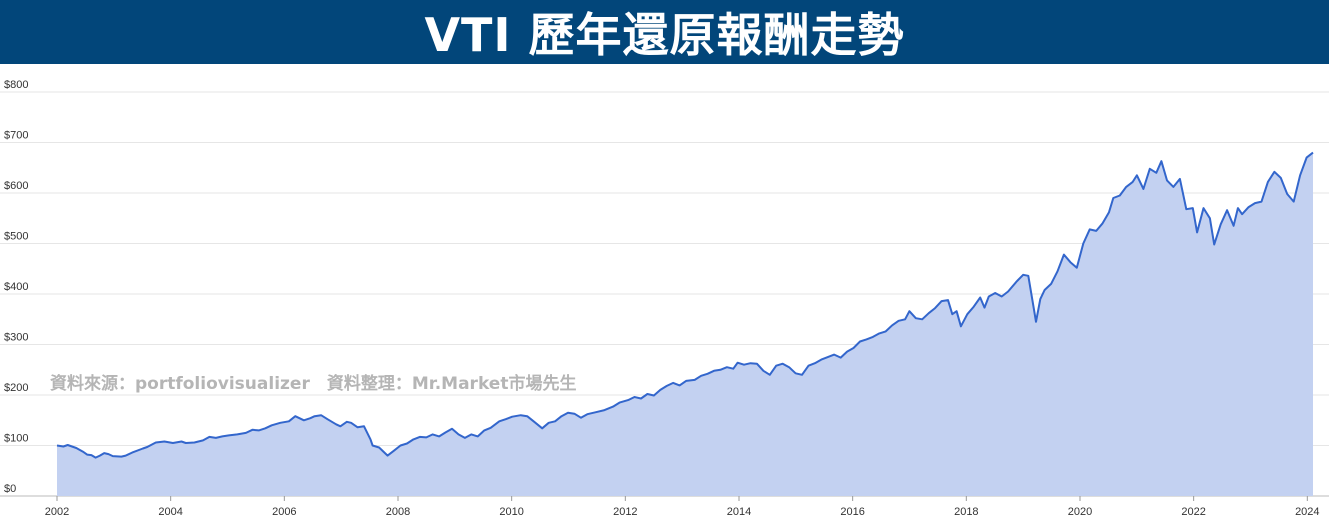 The width and height of the screenshot is (1329, 524). I want to click on y-tick-label: $400, so click(16, 287).